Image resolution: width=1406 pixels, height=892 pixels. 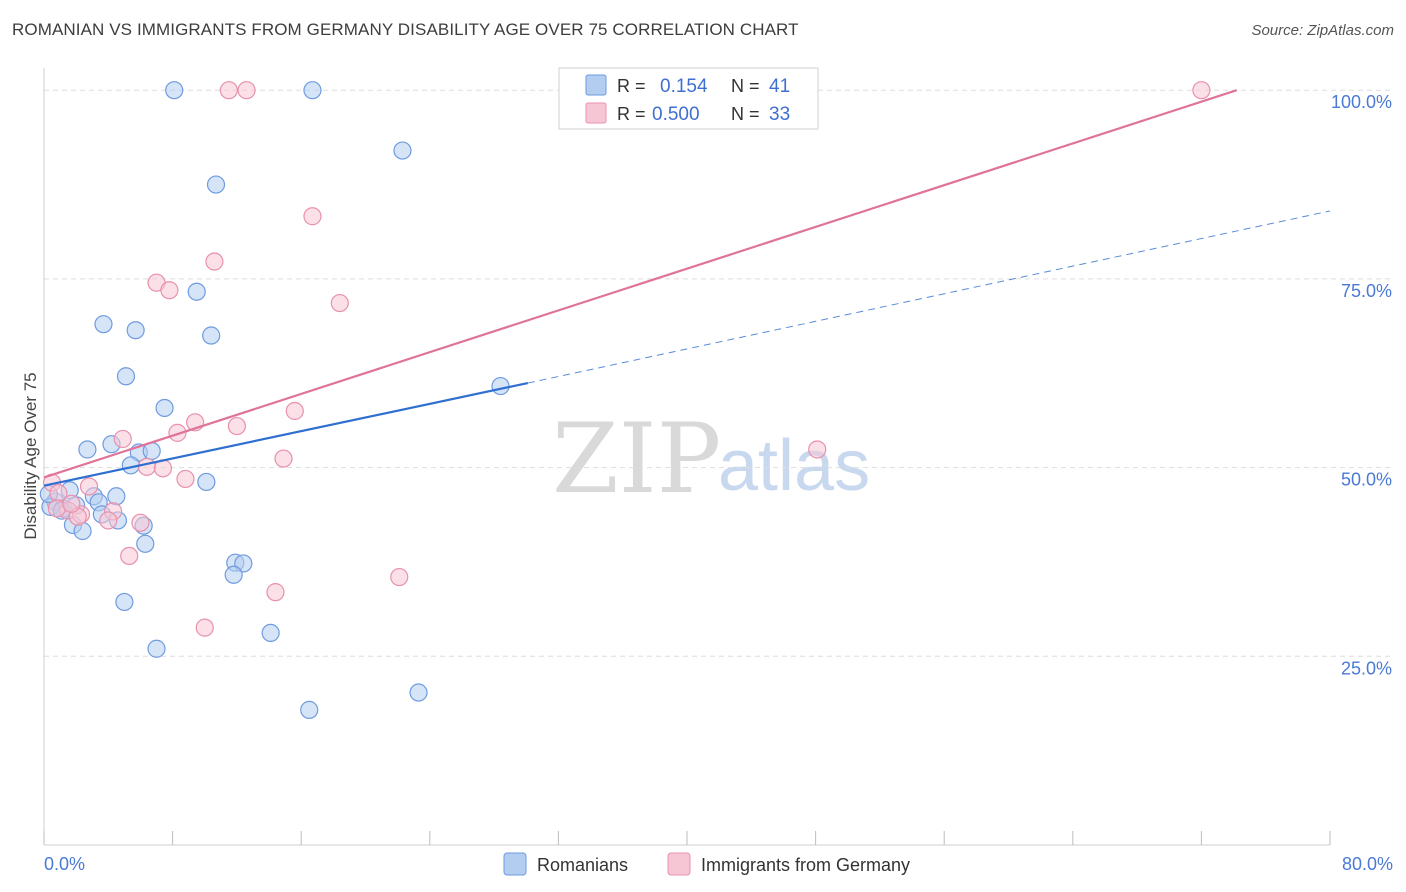 What do you see at coordinates (688, 98) in the screenshot?
I see `stats-legend: R = 0.154 N = 41 R = 0.500 N = 33` at bounding box center [688, 98].